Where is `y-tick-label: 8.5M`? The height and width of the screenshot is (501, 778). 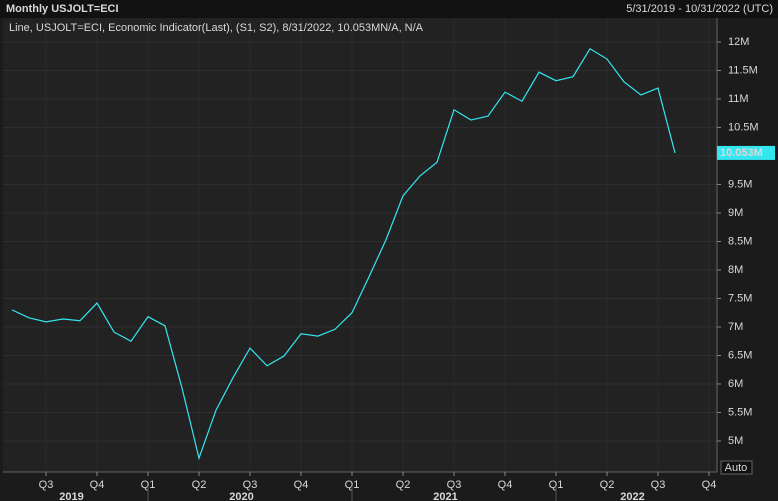 y-tick-label: 8.5M is located at coordinates (740, 241).